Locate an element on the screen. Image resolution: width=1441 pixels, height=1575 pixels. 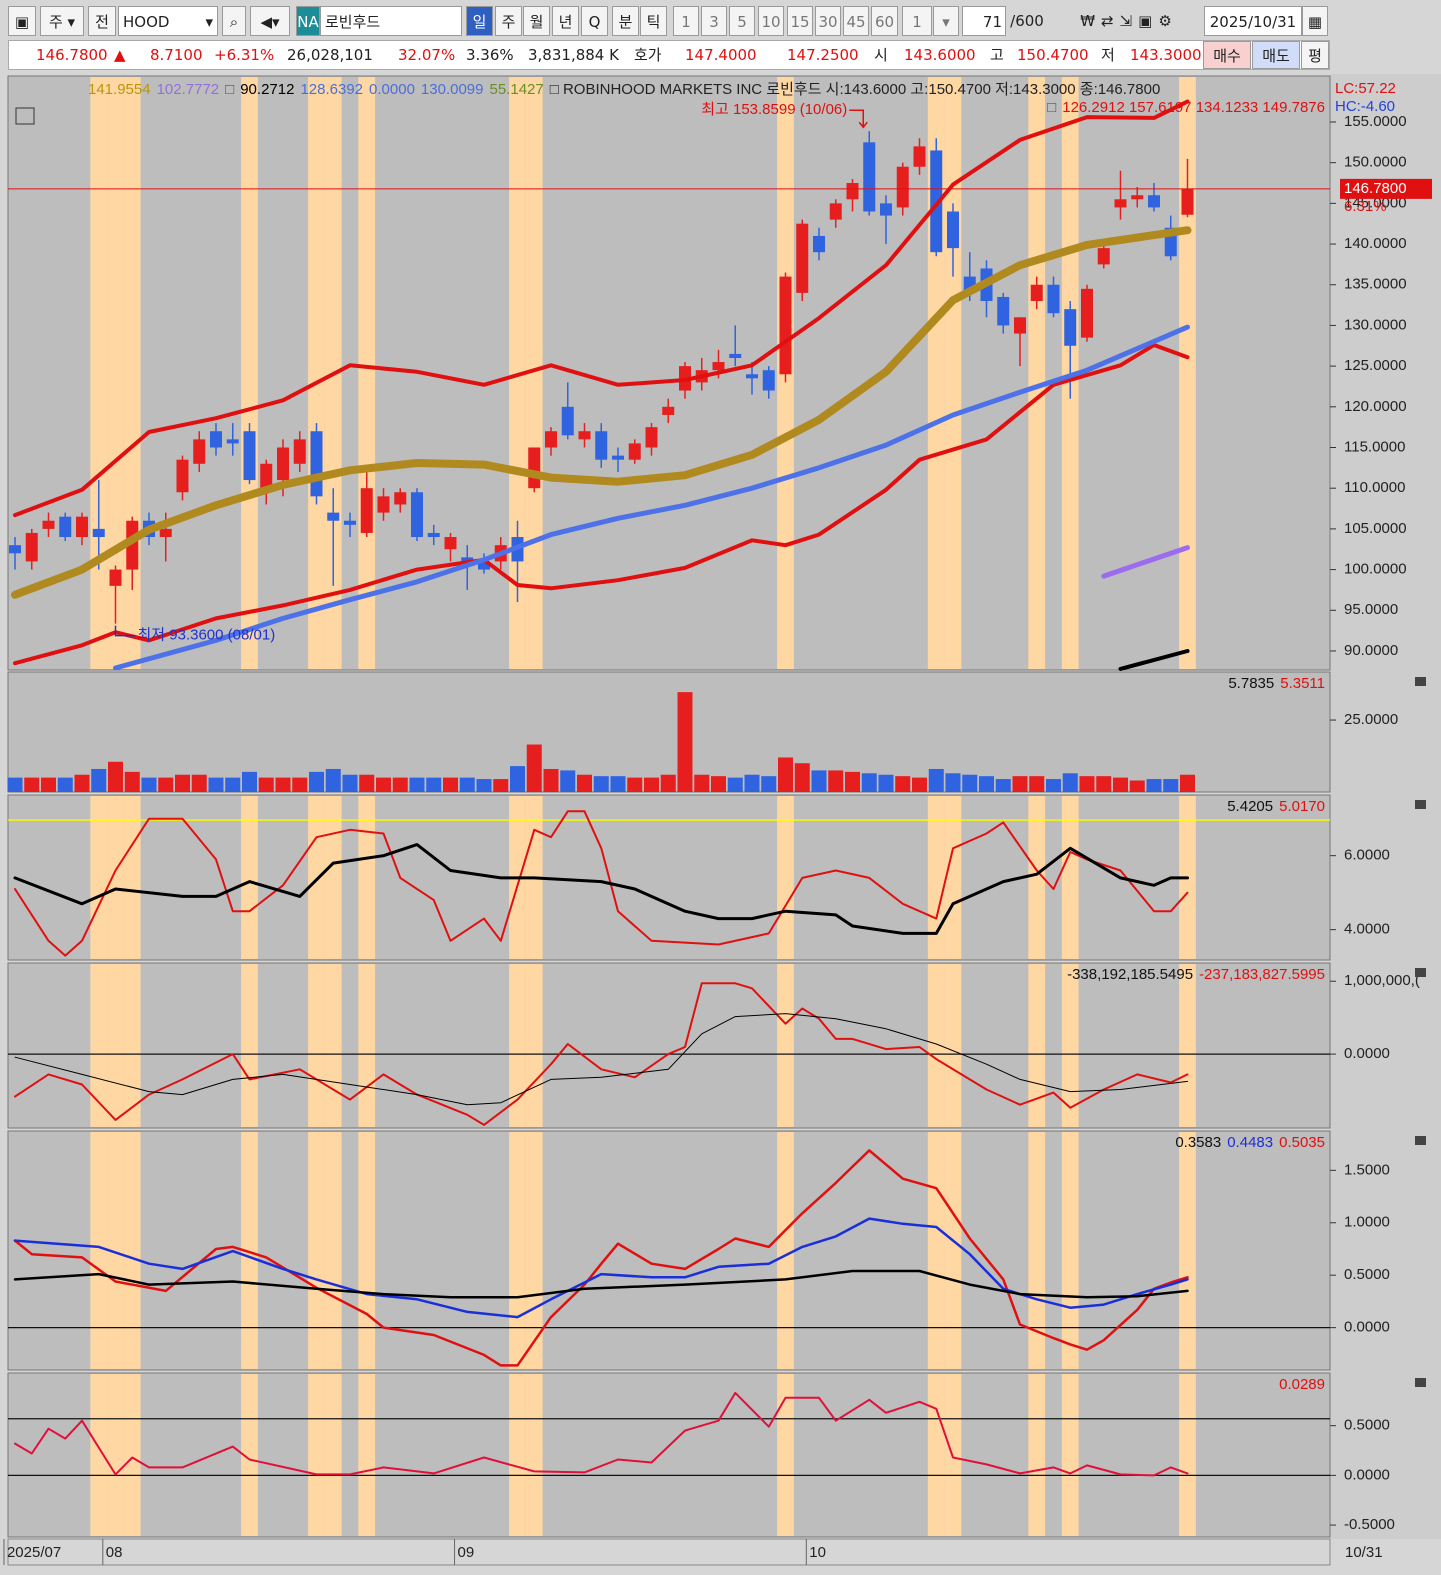
date-input: 2025/10/31 is located at coordinates (1253, 21).